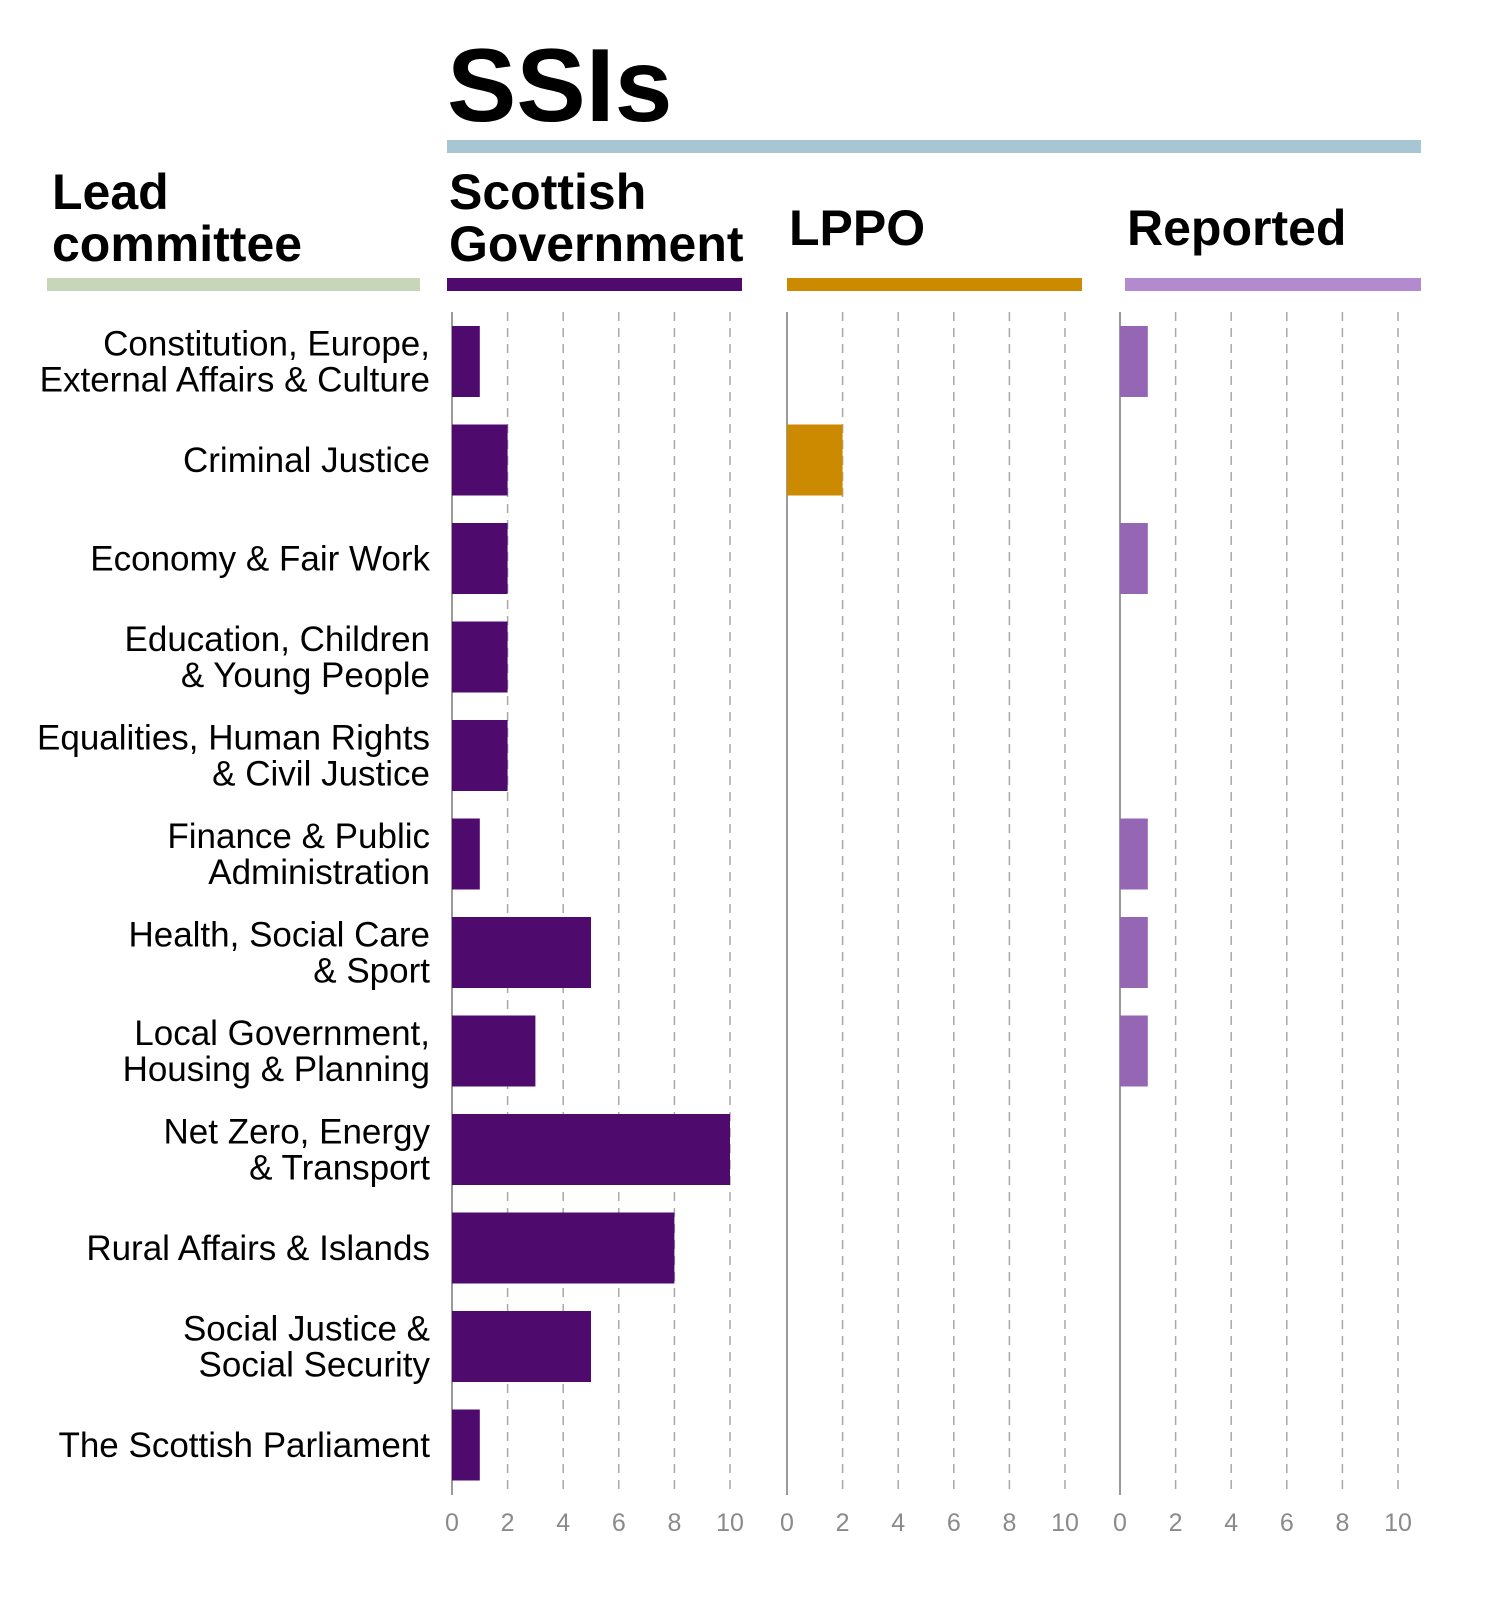  I want to click on series-header-0-line: Government, so click(596, 244).